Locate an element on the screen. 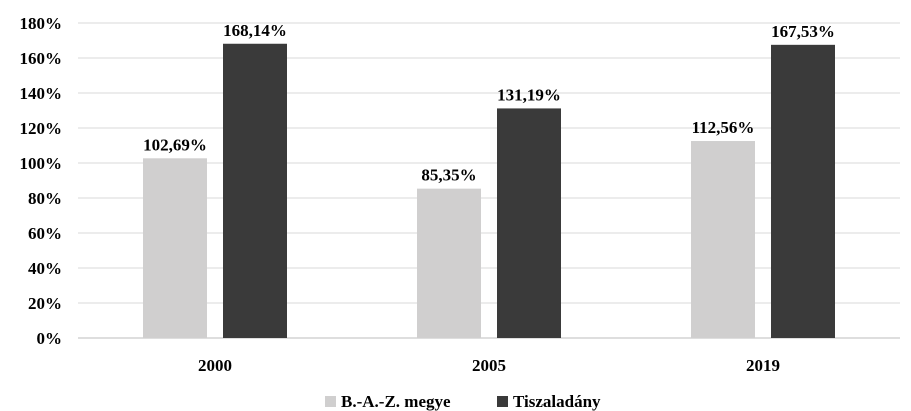 Image resolution: width=911 pixels, height=411 pixels. bar-tiszaladany-2019 is located at coordinates (803, 191).